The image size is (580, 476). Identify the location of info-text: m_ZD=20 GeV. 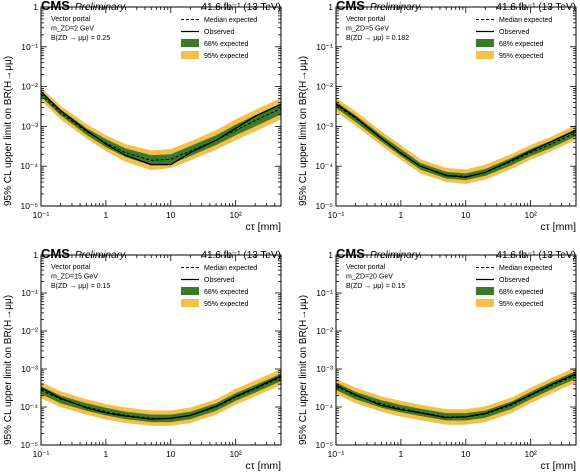
(369, 277).